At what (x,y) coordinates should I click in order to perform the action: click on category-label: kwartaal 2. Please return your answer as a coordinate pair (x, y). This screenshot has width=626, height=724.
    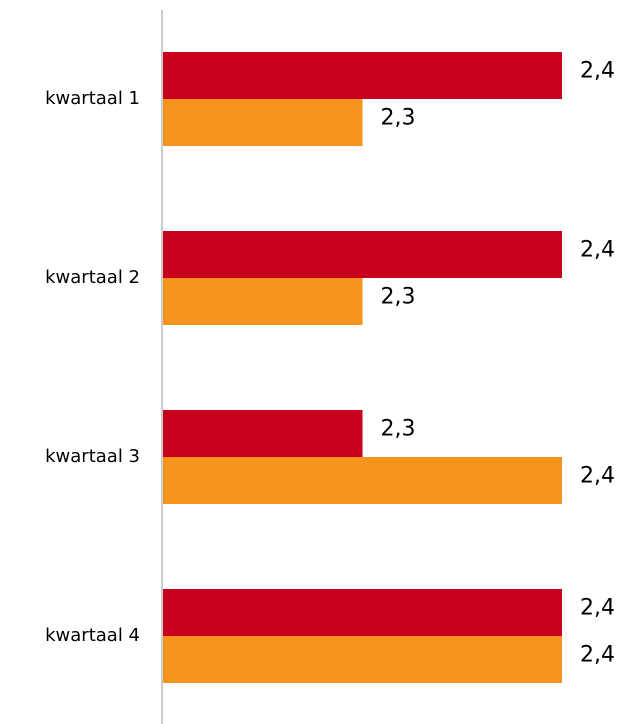
    Looking at the image, I should click on (92, 277).